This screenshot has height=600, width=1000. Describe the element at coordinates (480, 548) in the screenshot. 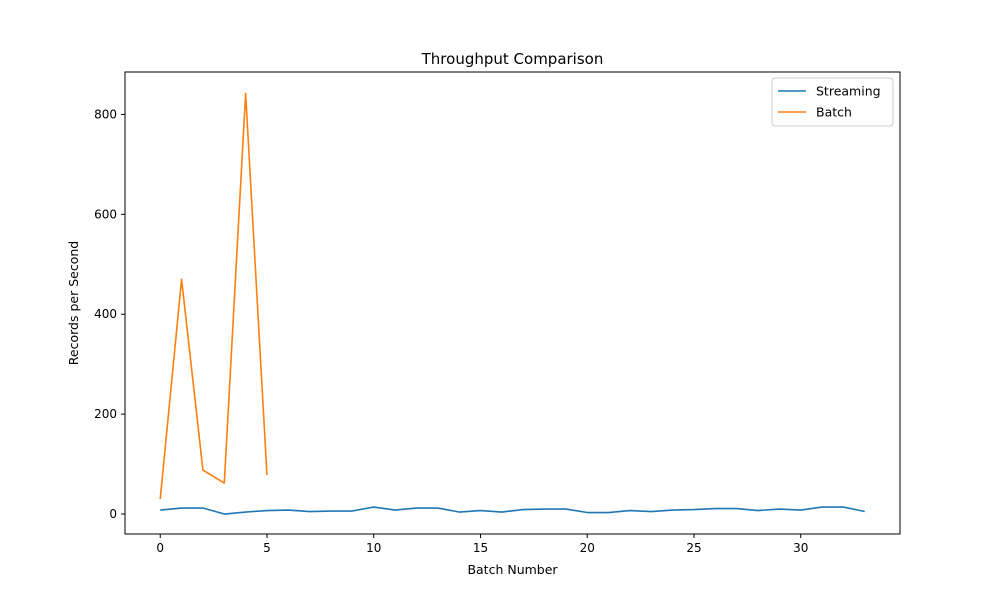

I see `x-tick-label: 15` at that location.